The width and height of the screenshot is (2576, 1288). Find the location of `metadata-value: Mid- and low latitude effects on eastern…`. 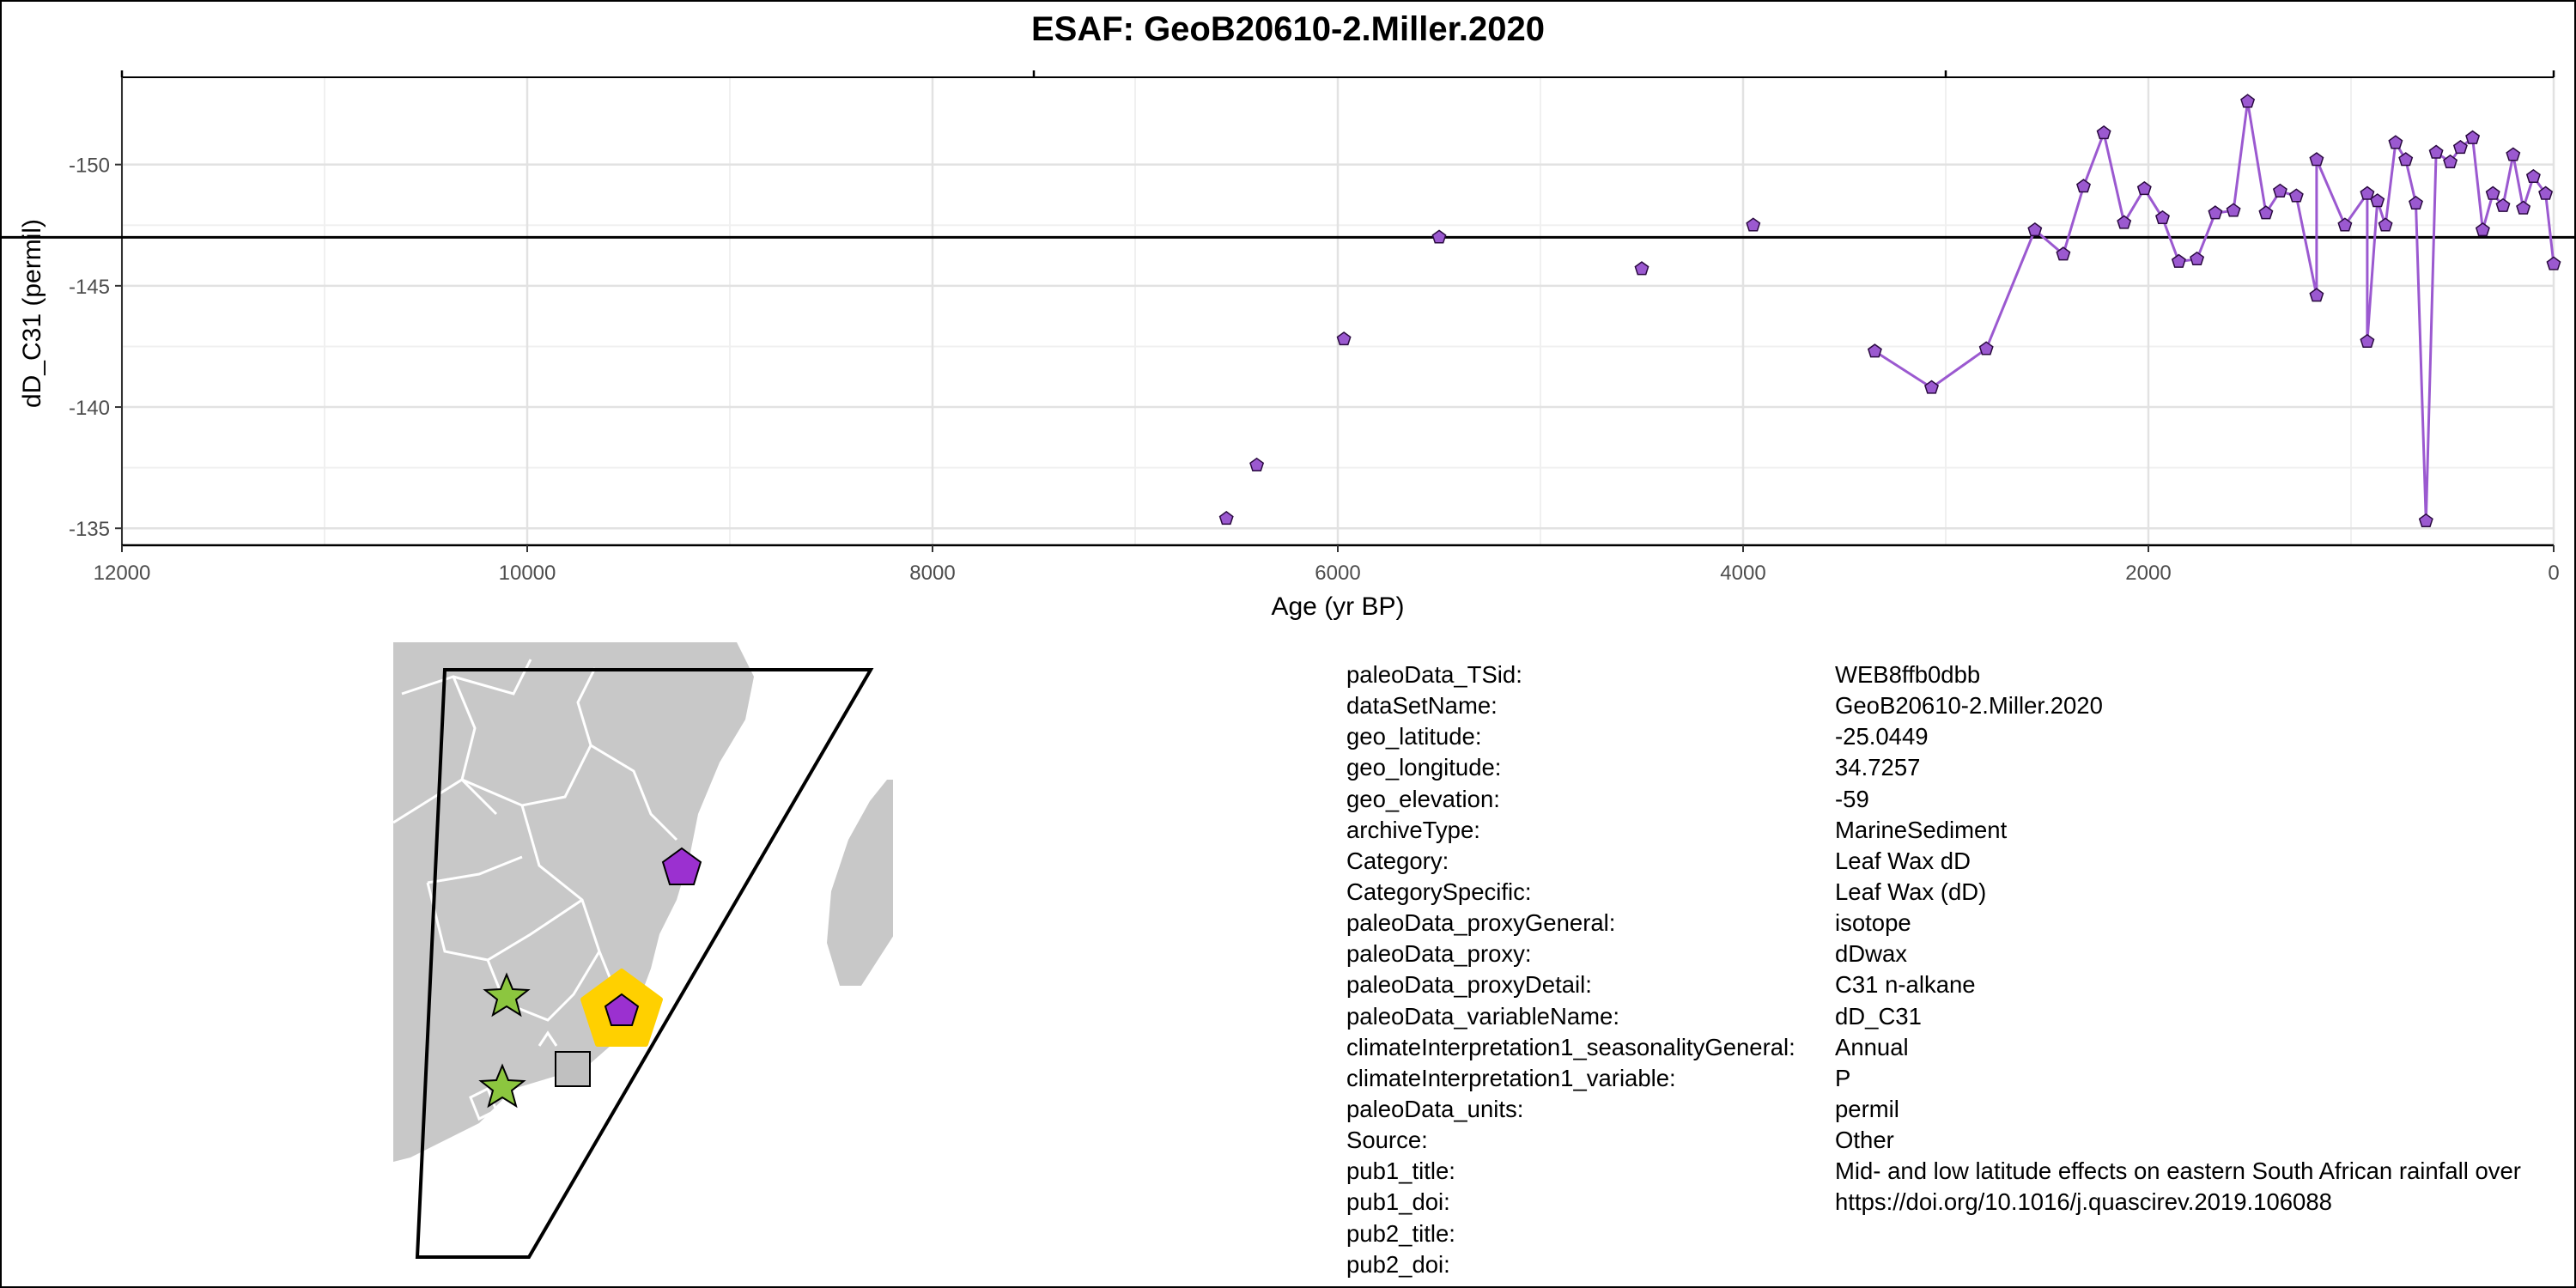

metadata-value: Mid- and low latitude effects on eastern… is located at coordinates (2178, 1171).